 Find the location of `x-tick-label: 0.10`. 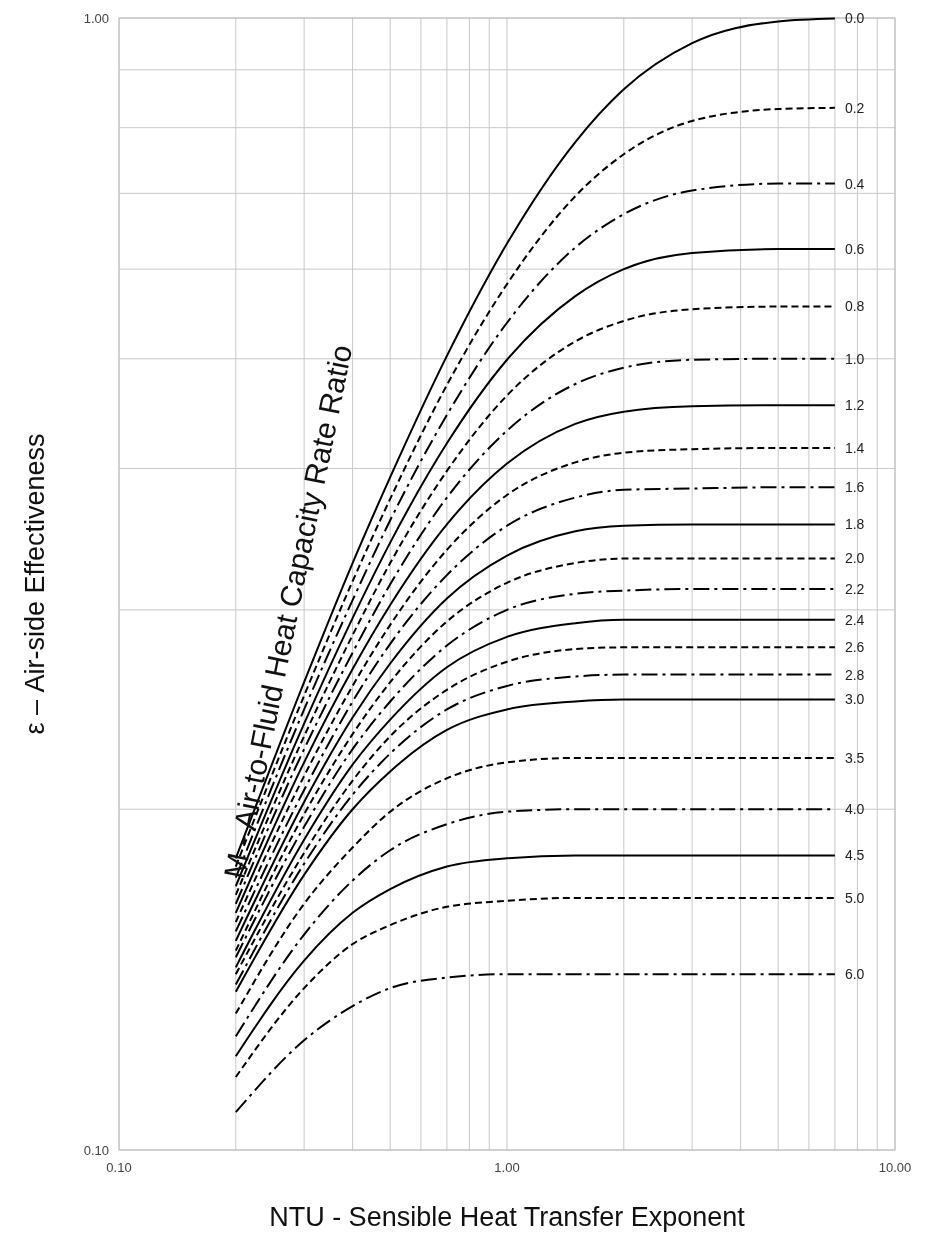

x-tick-label: 0.10 is located at coordinates (119, 1167).